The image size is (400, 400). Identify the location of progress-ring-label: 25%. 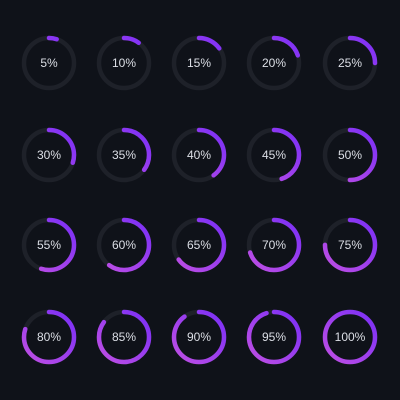
(350, 63).